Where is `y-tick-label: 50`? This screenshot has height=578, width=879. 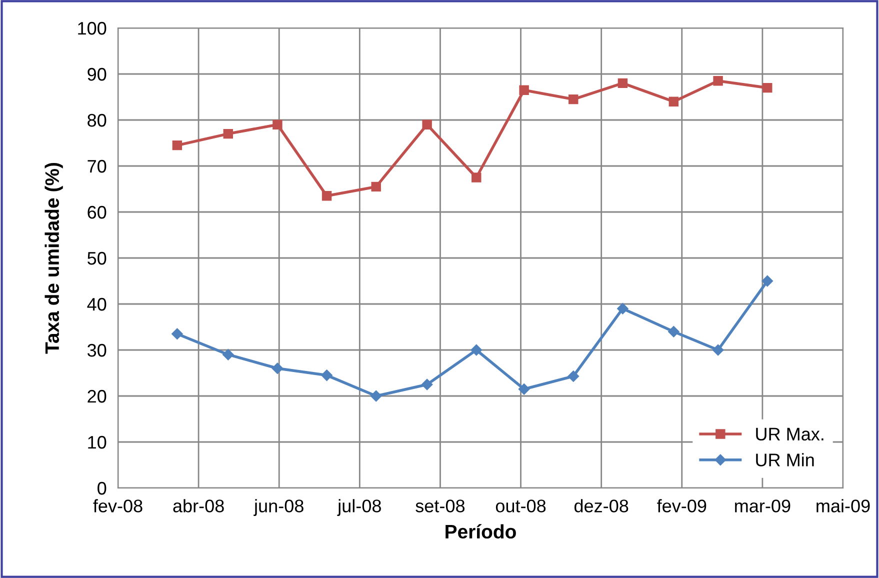
y-tick-label: 50 is located at coordinates (97, 258).